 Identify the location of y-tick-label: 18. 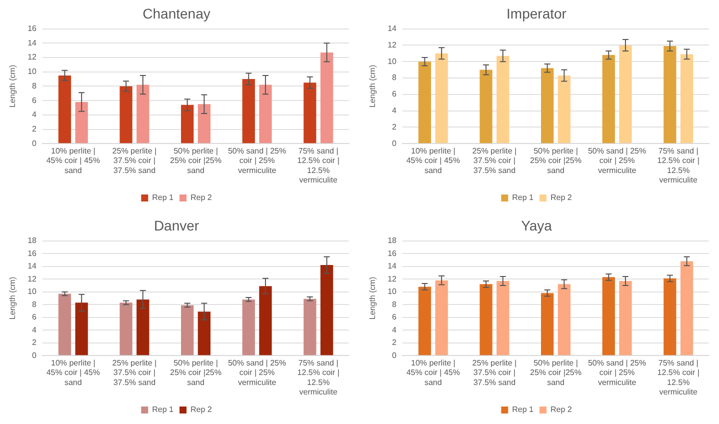
(393, 241).